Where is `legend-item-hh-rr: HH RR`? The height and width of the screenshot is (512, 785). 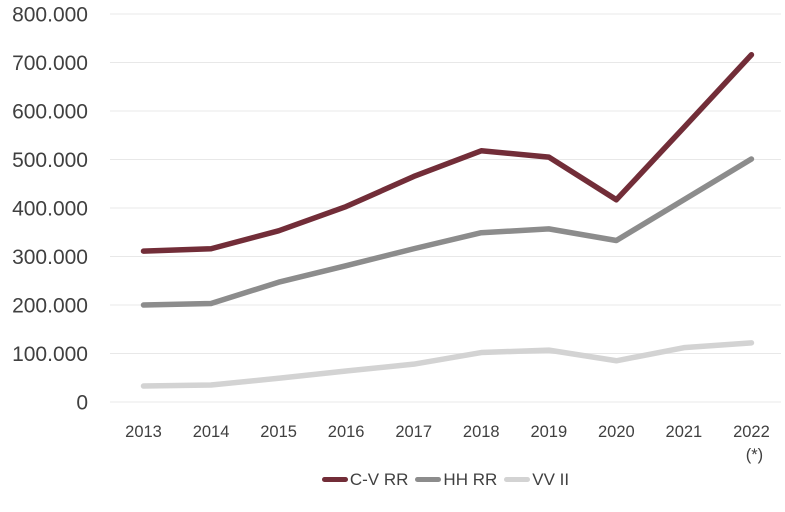 legend-item-hh-rr: HH RR is located at coordinates (456, 479).